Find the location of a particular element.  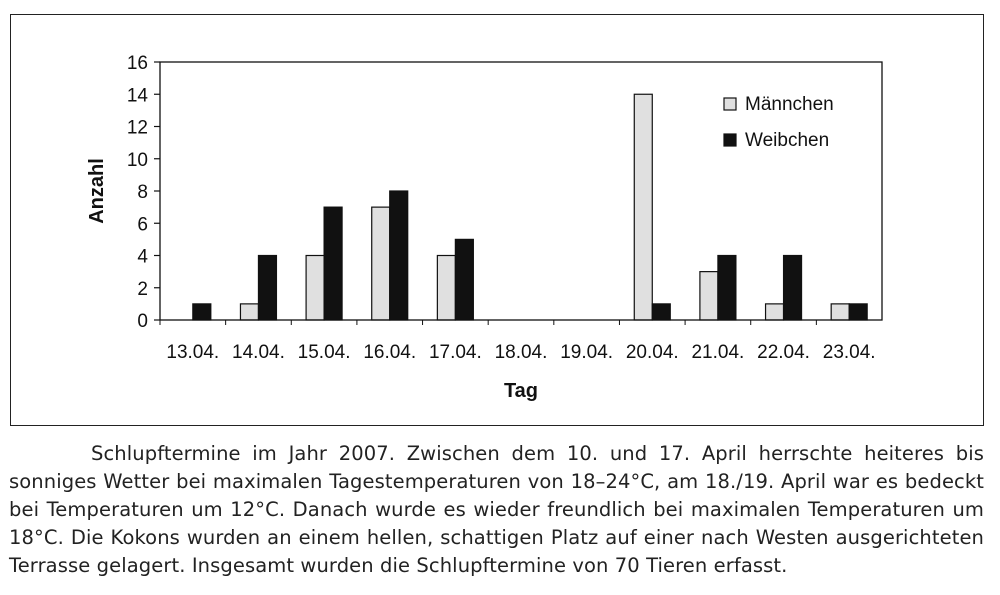

legend: Männchen Weibchen is located at coordinates (778, 122).